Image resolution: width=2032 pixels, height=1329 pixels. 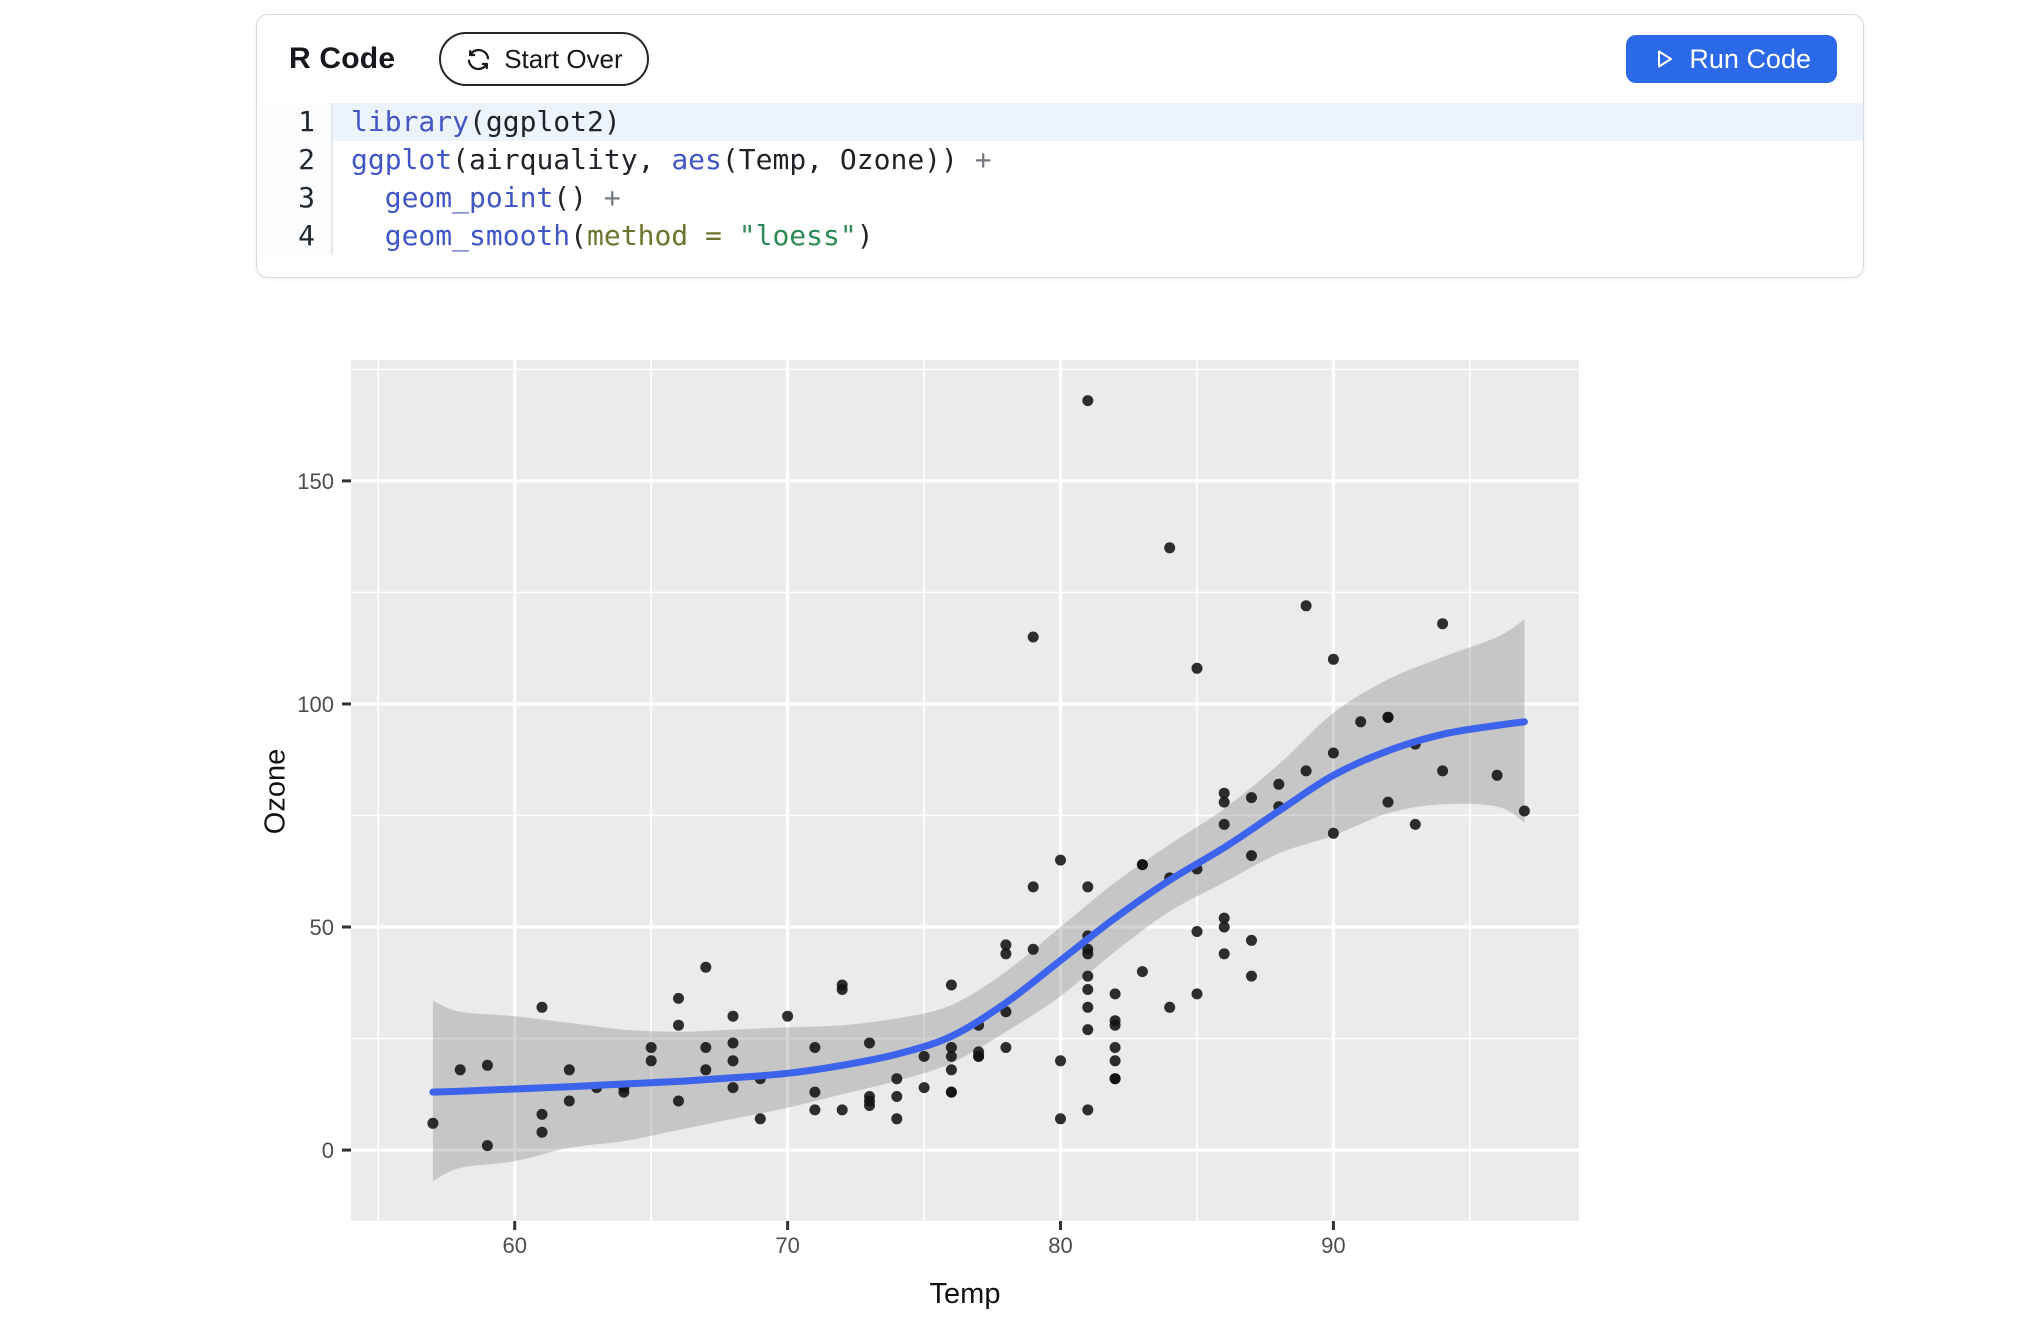 I want to click on run-code-label: Run Code, so click(x=1750, y=58).